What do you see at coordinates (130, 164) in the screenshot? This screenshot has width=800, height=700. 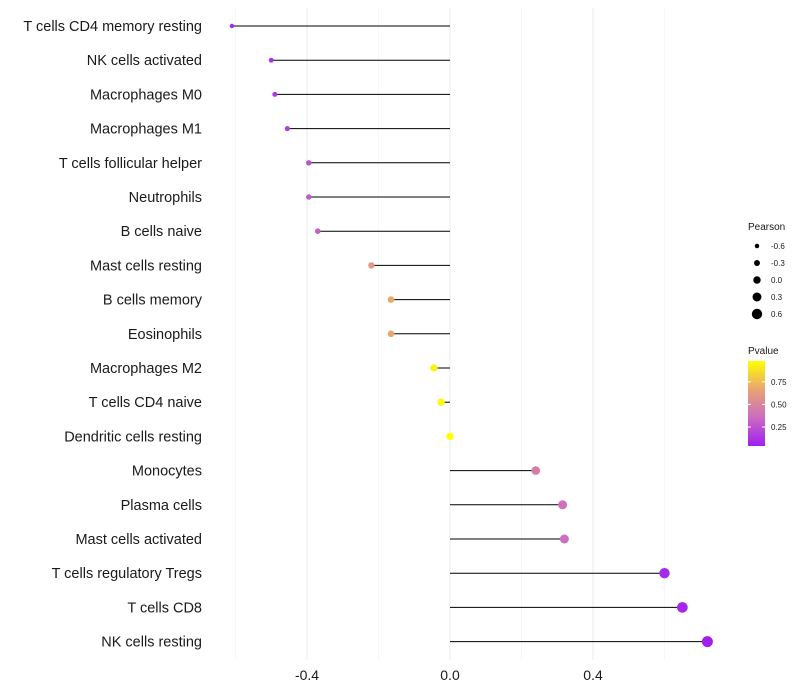 I see `category-label: T cells follicular helper` at bounding box center [130, 164].